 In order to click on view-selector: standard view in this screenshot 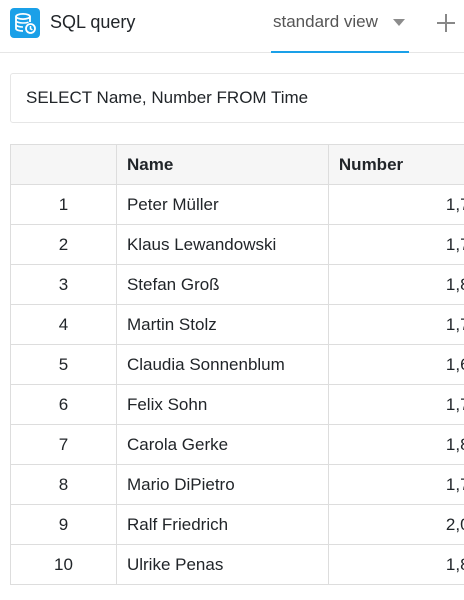, I will do `click(340, 26)`.